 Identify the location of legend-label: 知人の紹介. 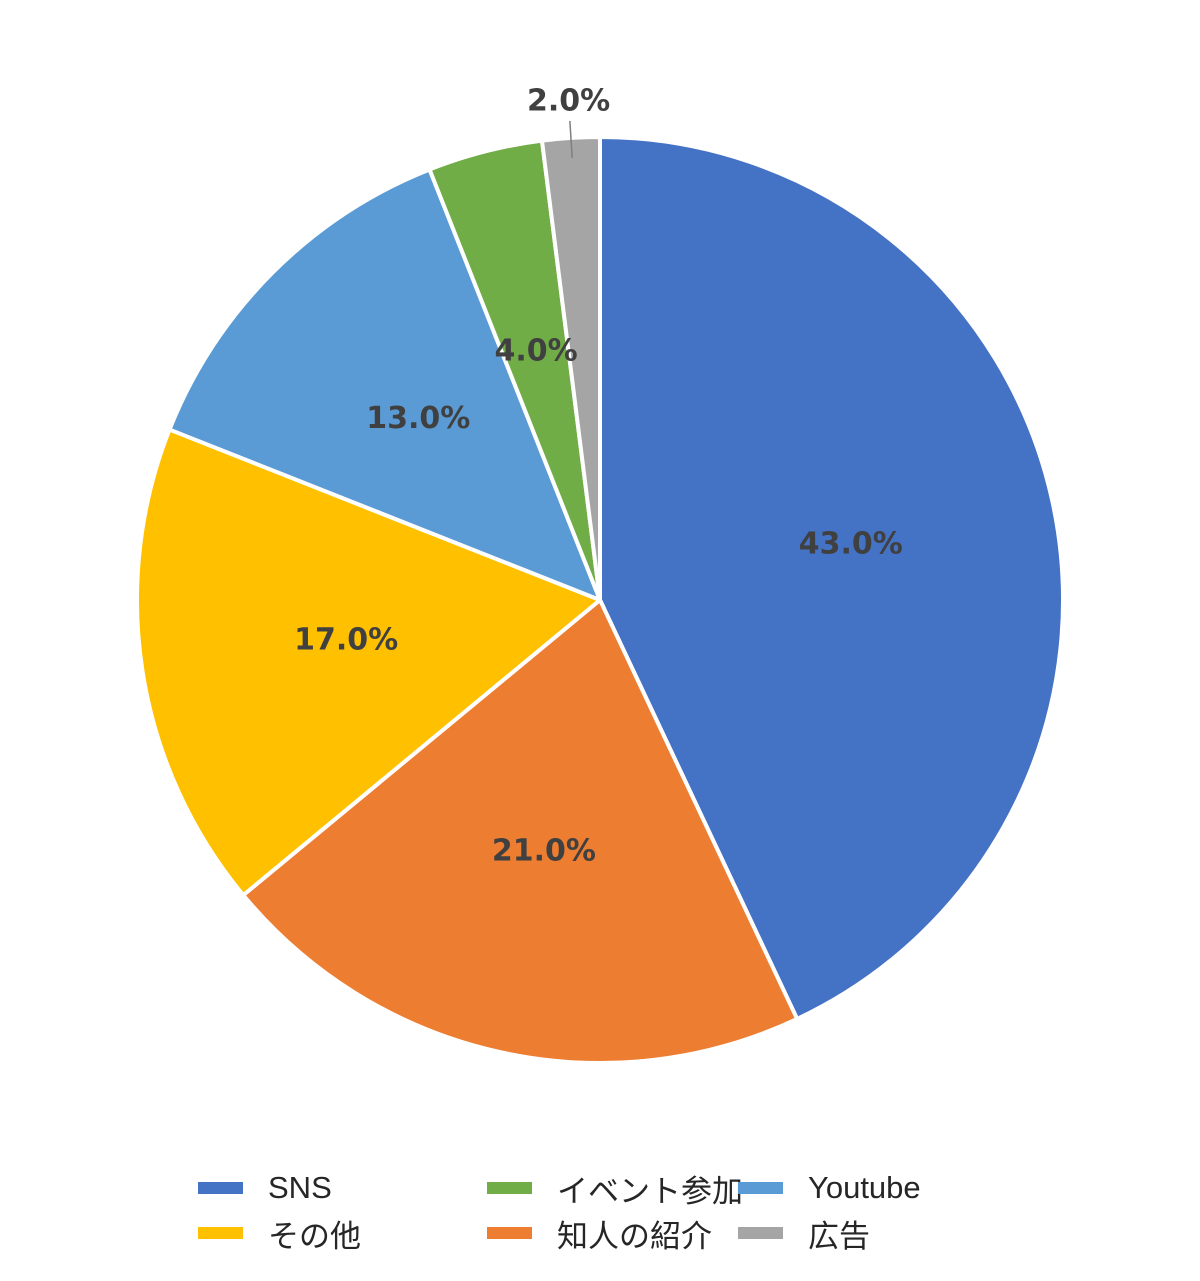
(634, 1236).